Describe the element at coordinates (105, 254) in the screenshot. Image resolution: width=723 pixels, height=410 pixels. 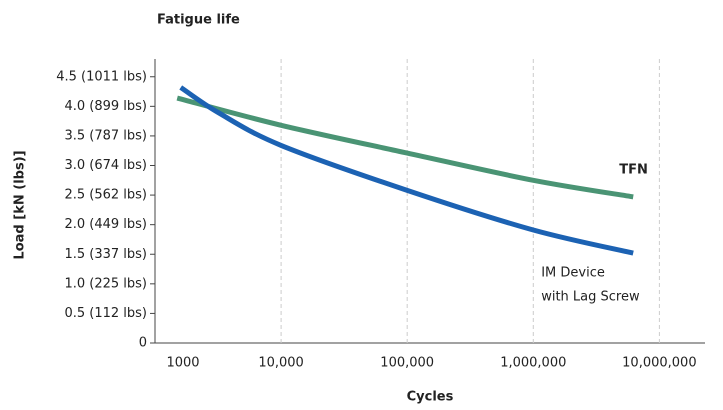
I see `y-tick-label: 1.5 (337 lbs)` at that location.